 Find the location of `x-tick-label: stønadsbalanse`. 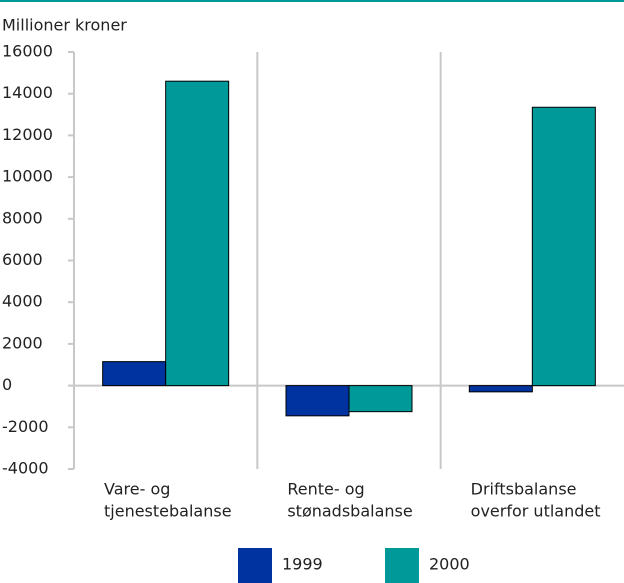

x-tick-label: stønadsbalanse is located at coordinates (349, 511).